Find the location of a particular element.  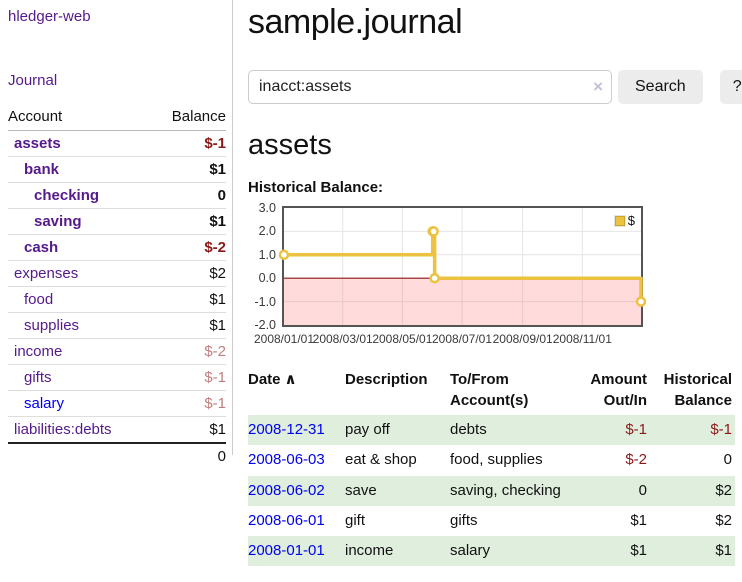

transaction-date-link: 2008-06-01 is located at coordinates (286, 520).